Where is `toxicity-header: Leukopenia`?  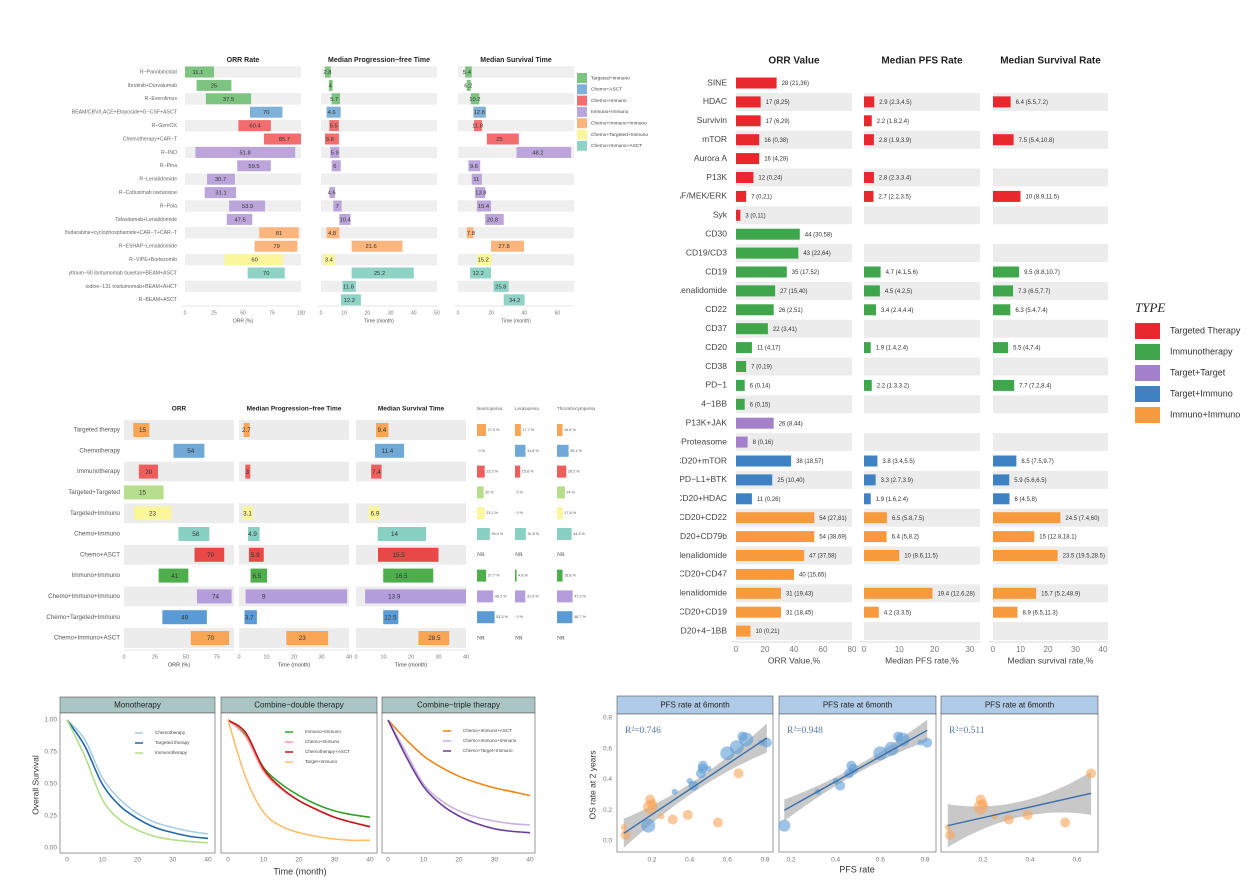 toxicity-header: Leukopenia is located at coordinates (527, 408).